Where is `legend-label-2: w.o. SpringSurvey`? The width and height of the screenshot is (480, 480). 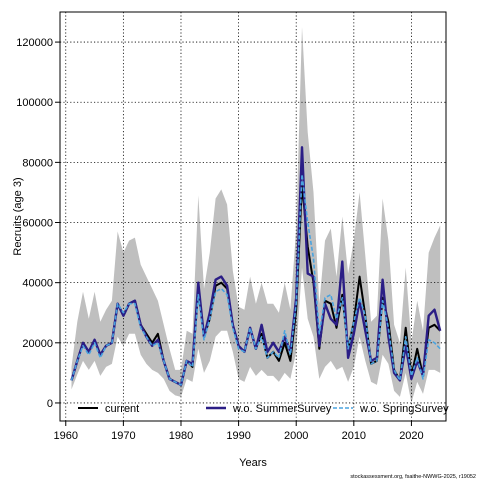
legend-label-2: w.o. SpringSurvey is located at coordinates (404, 409).